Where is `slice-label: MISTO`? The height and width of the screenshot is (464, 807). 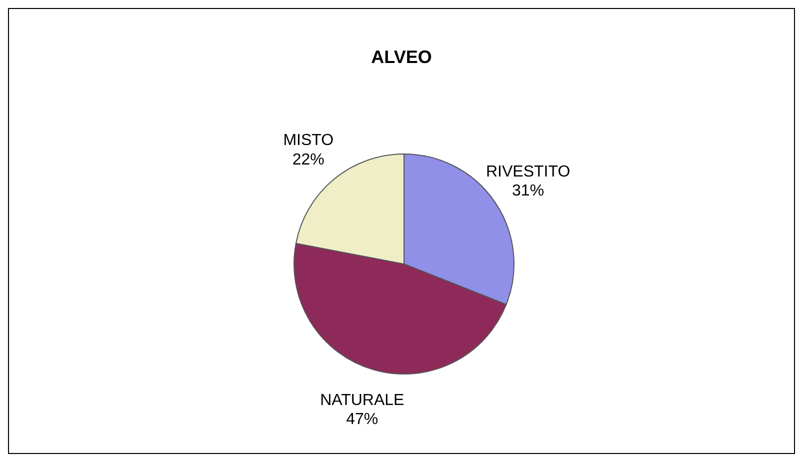
slice-label: MISTO is located at coordinates (308, 141).